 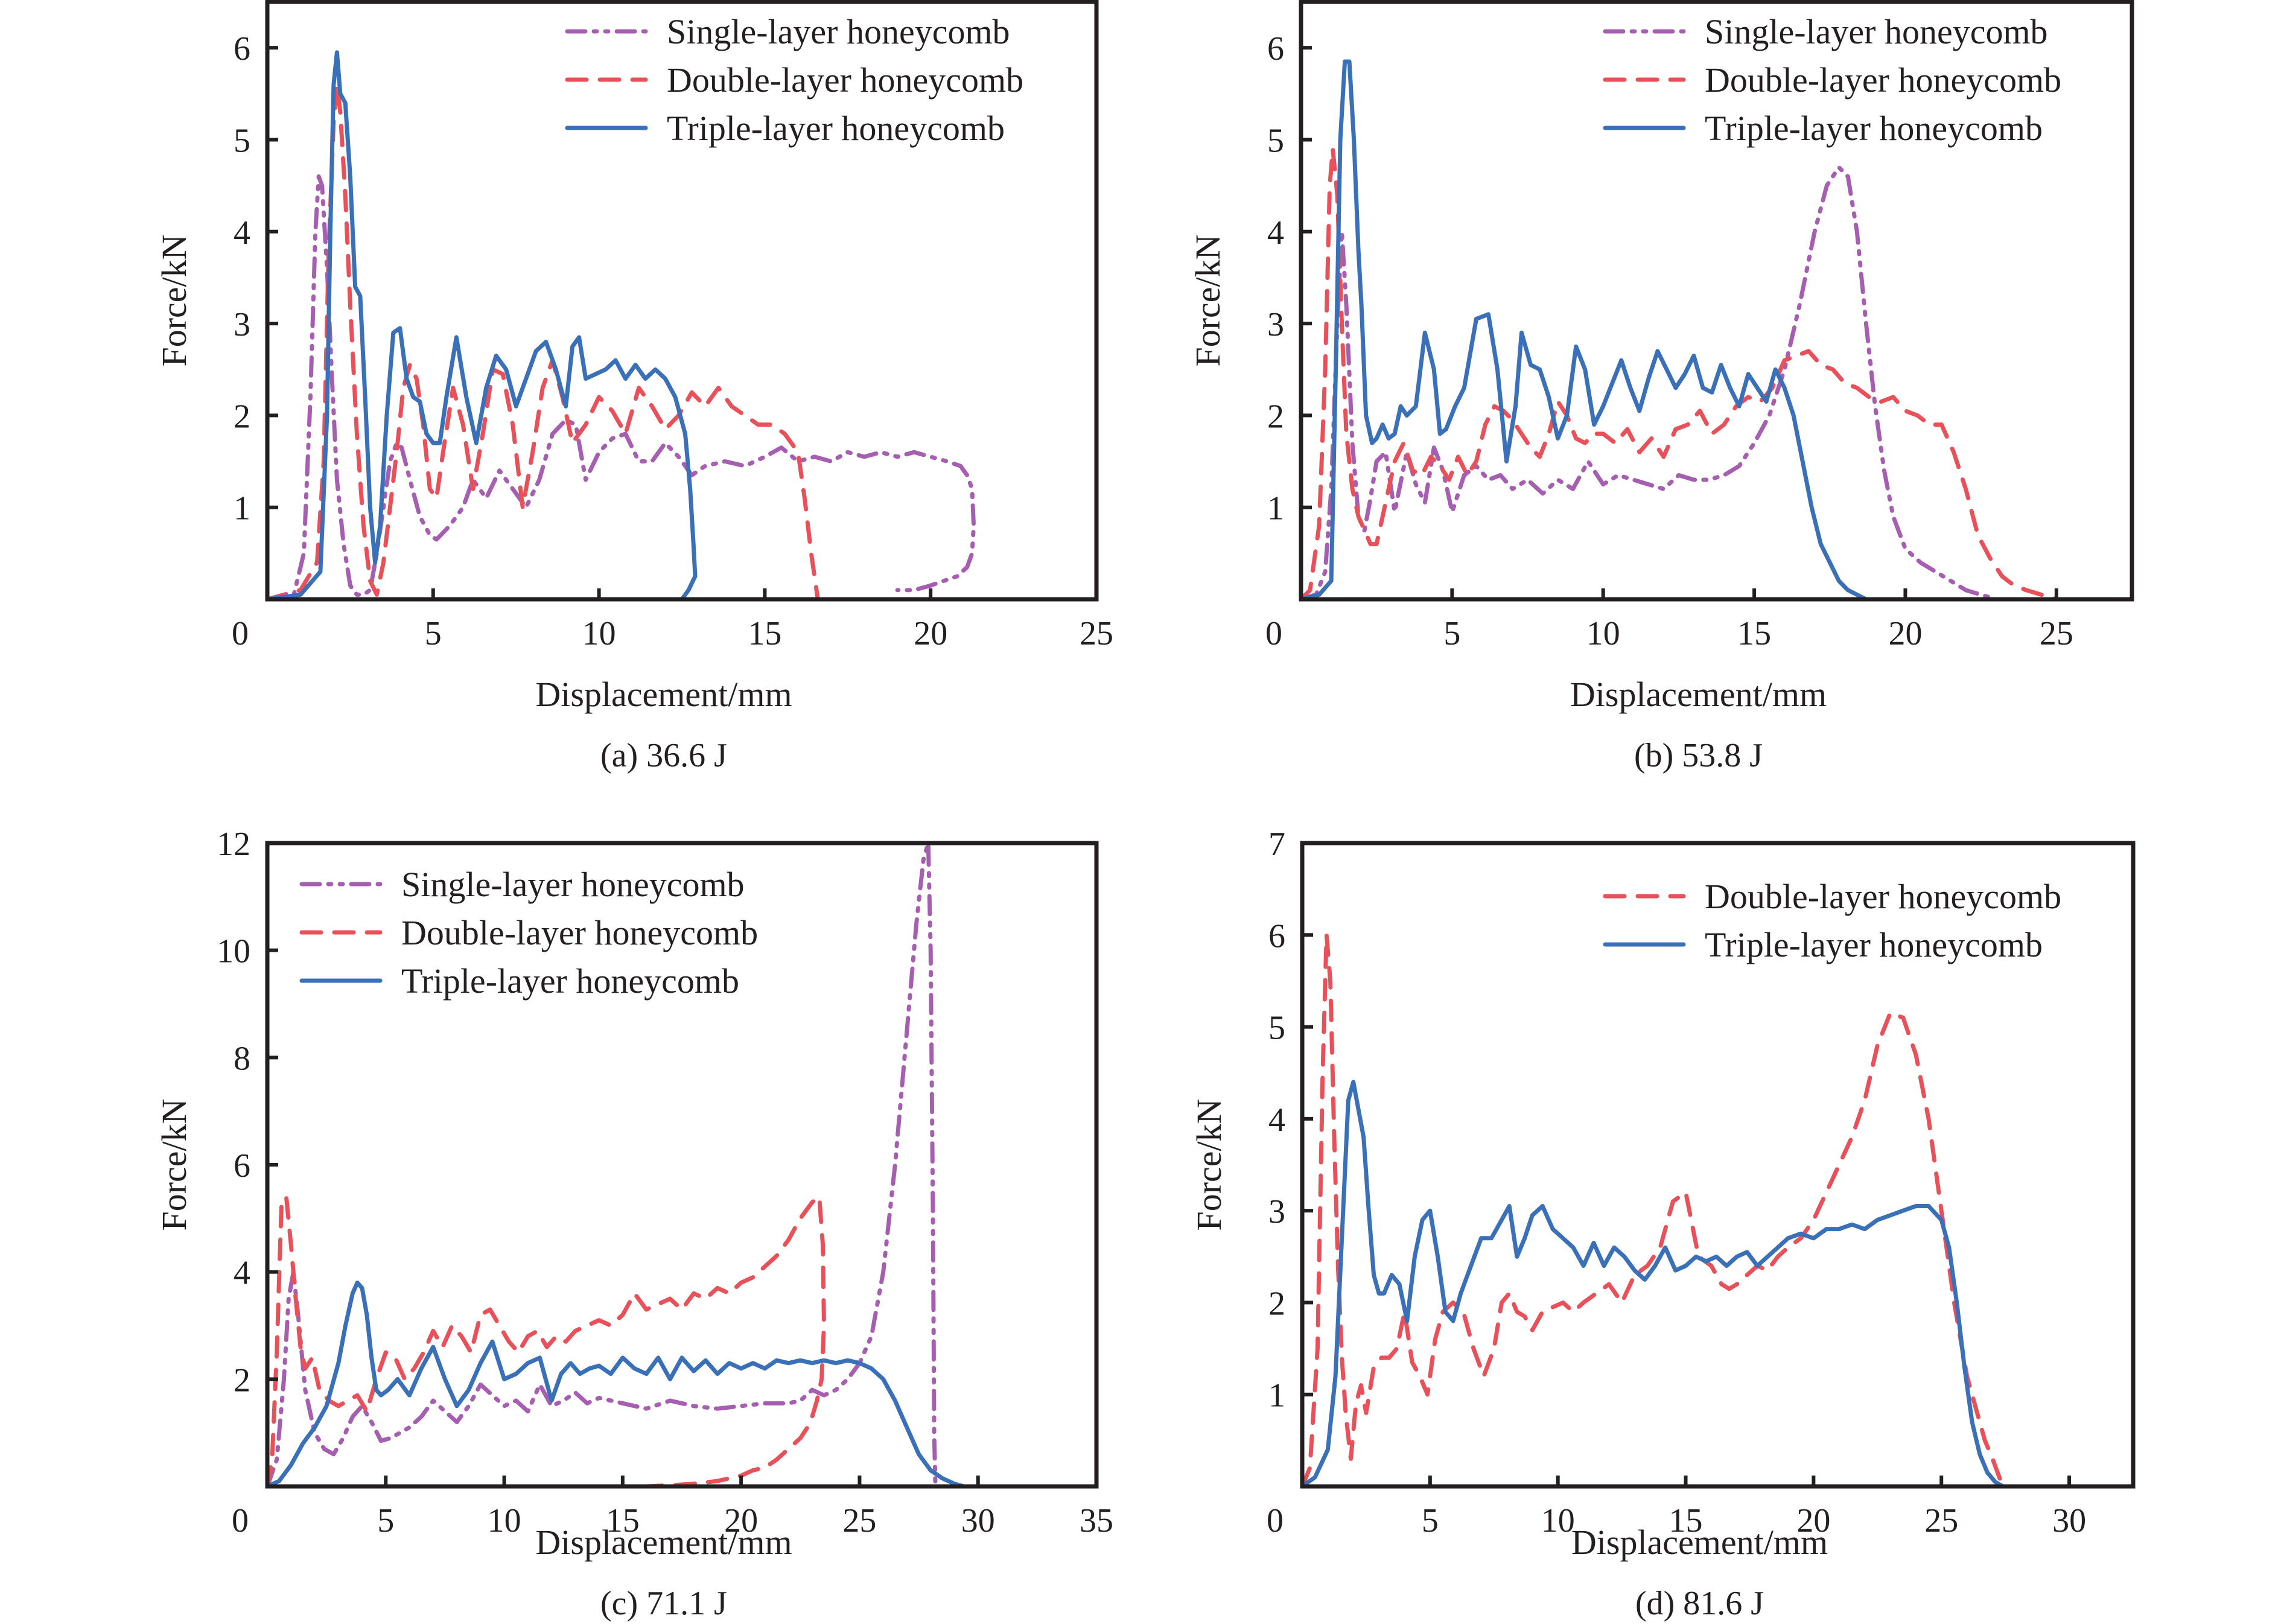 What do you see at coordinates (242, 1058) in the screenshot?
I see `y-tick-label: 8` at bounding box center [242, 1058].